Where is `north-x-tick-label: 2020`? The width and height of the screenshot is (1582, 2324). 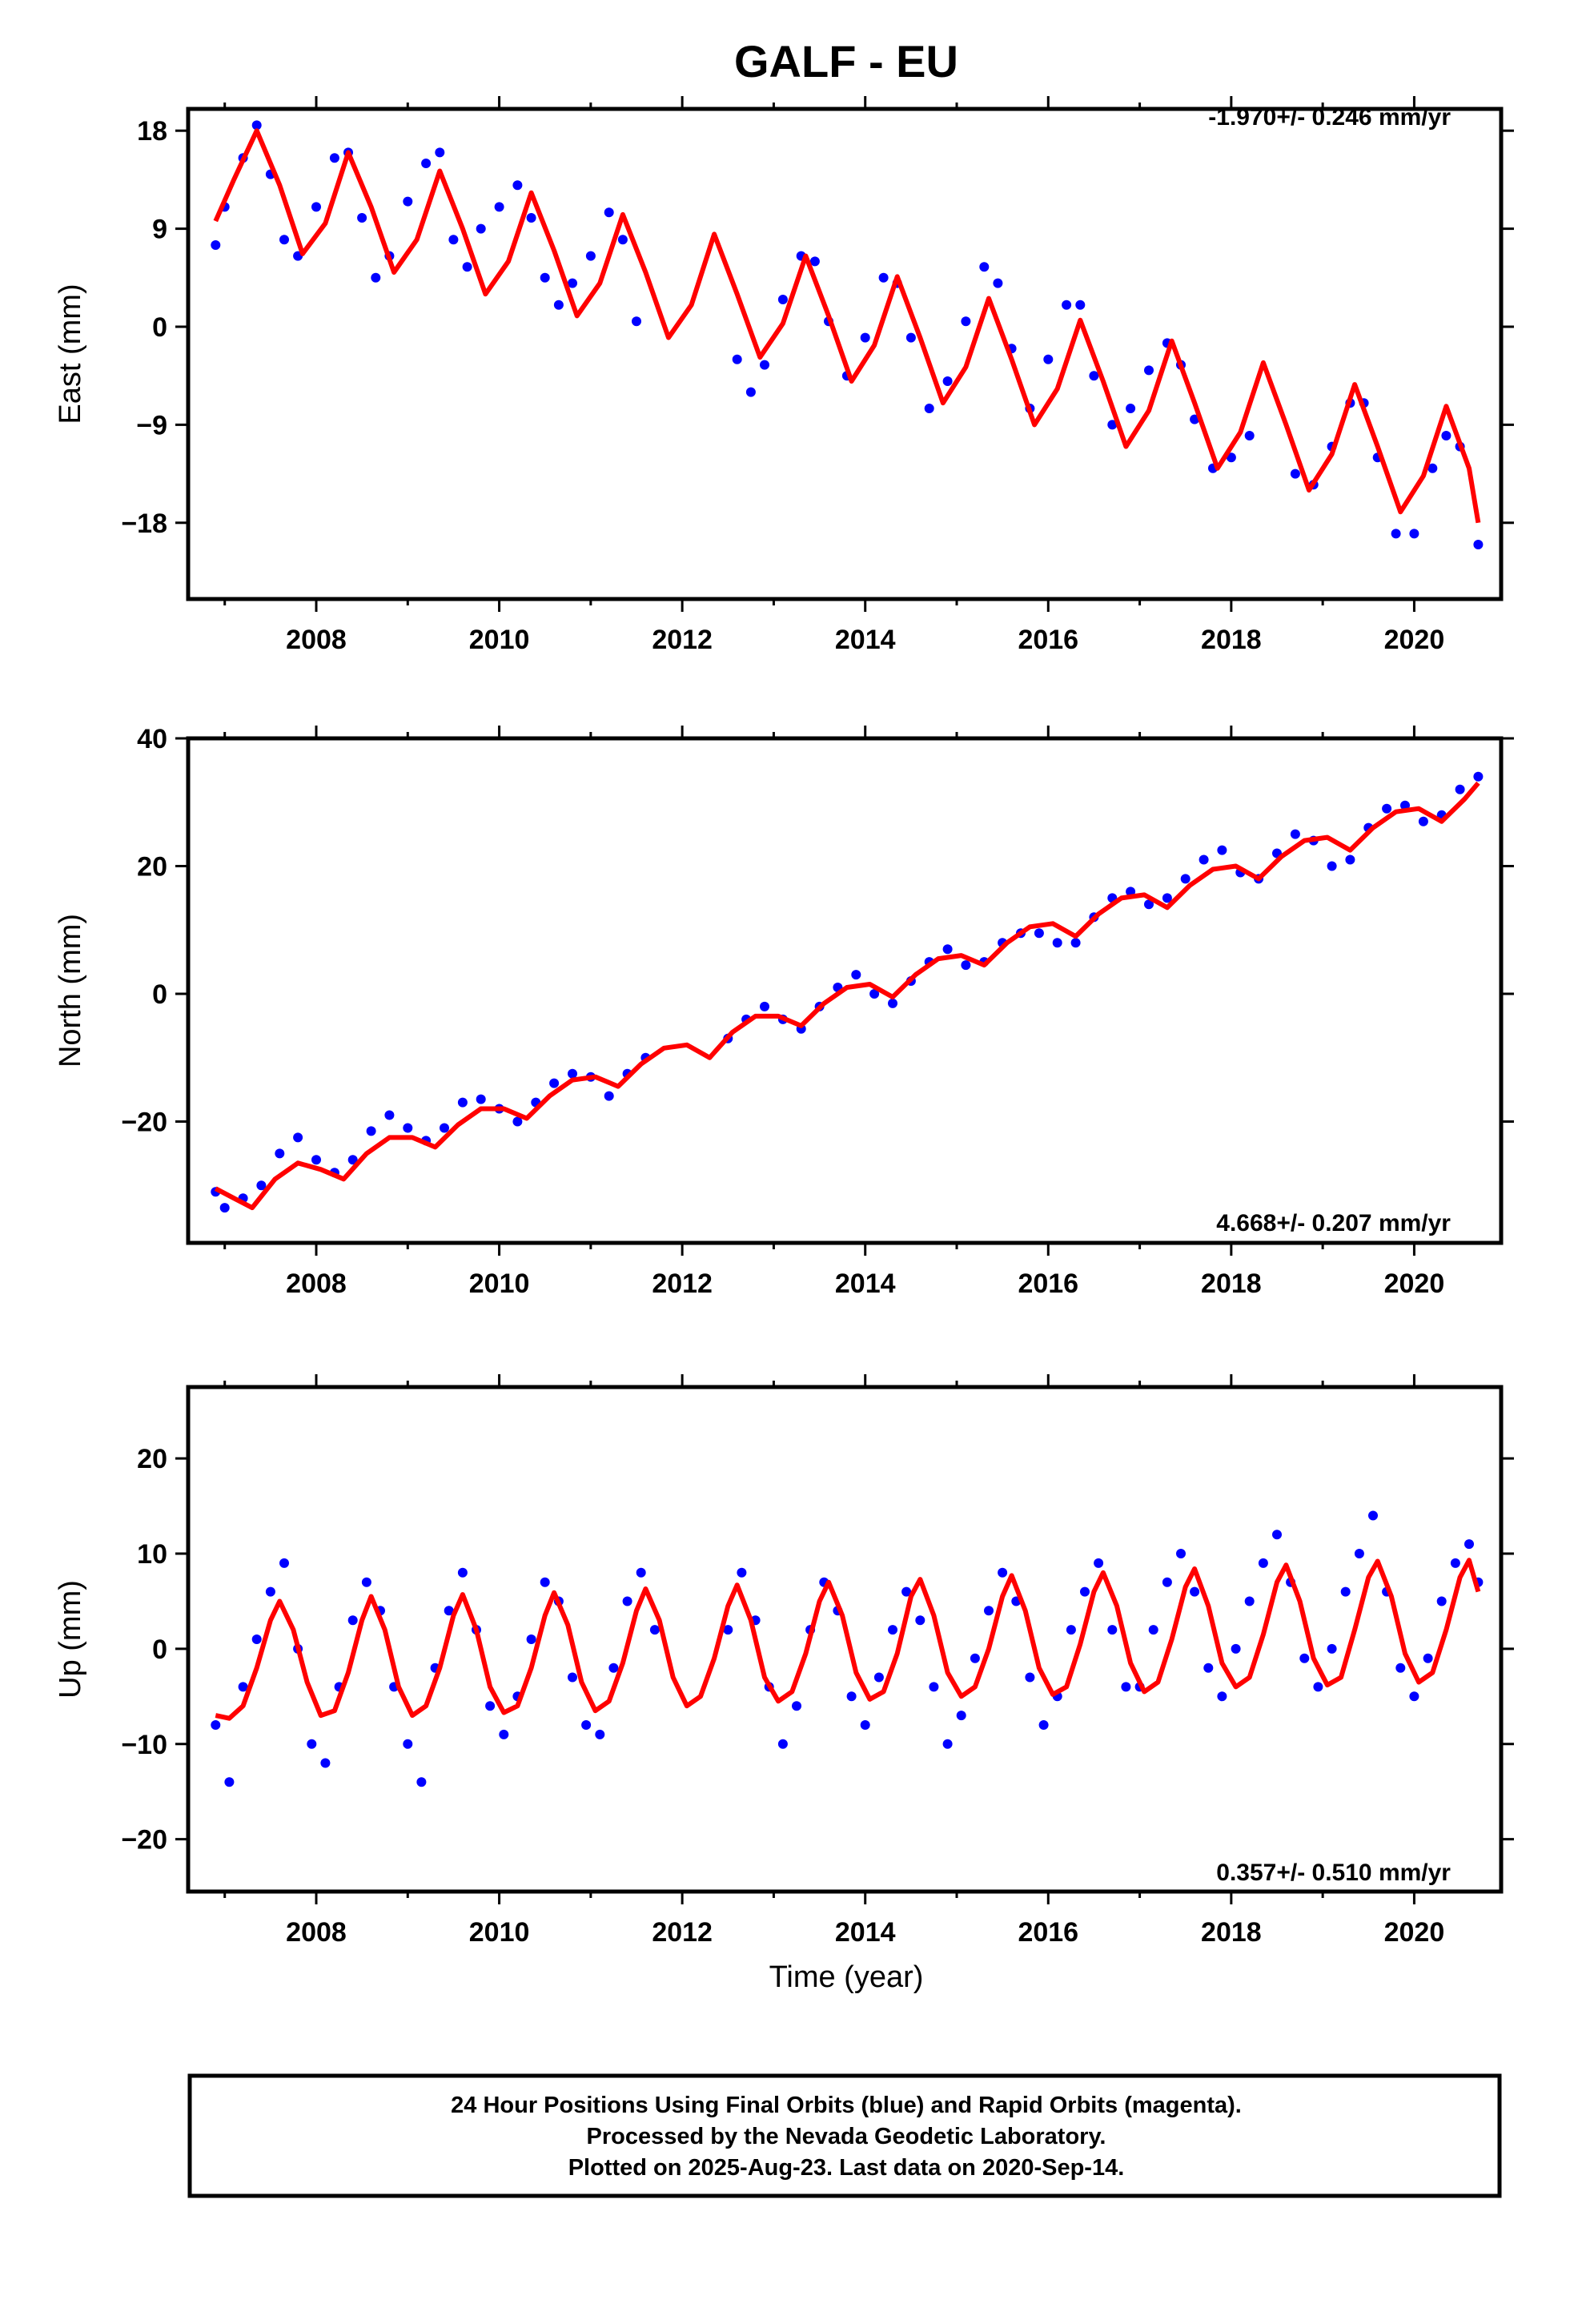 north-x-tick-label: 2020 is located at coordinates (1414, 1284).